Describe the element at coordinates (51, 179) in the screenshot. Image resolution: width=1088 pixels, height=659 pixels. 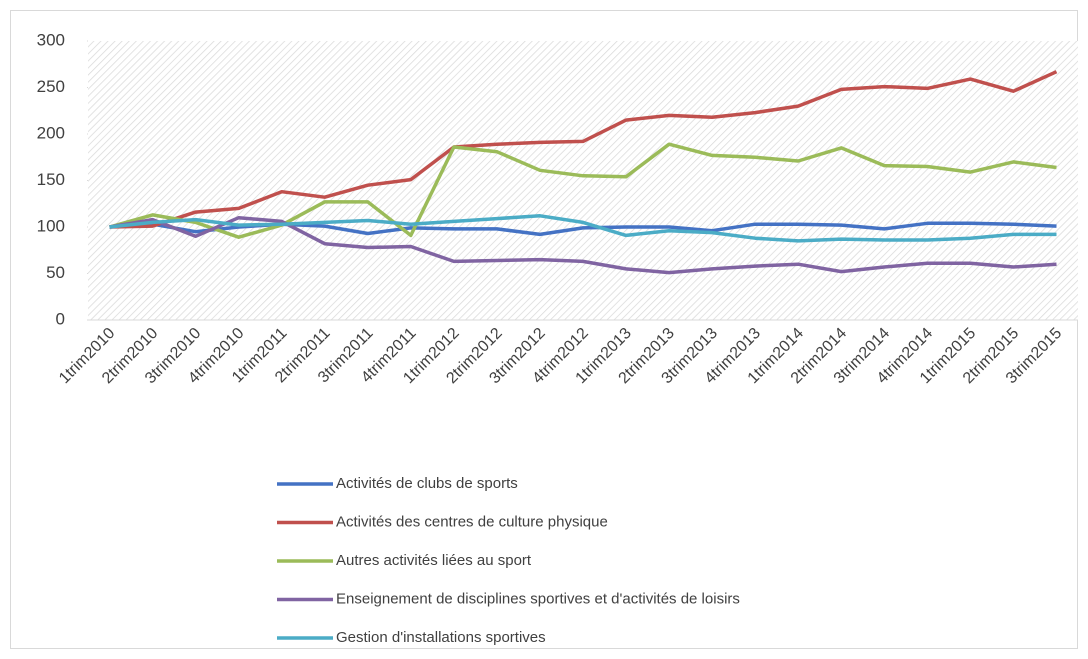
I see `y-tick-label: 150` at that location.